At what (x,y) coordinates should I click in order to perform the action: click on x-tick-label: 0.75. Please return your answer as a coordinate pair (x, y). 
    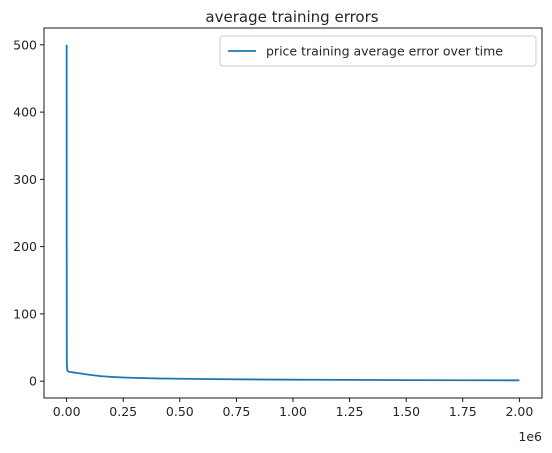
    Looking at the image, I should click on (236, 411).